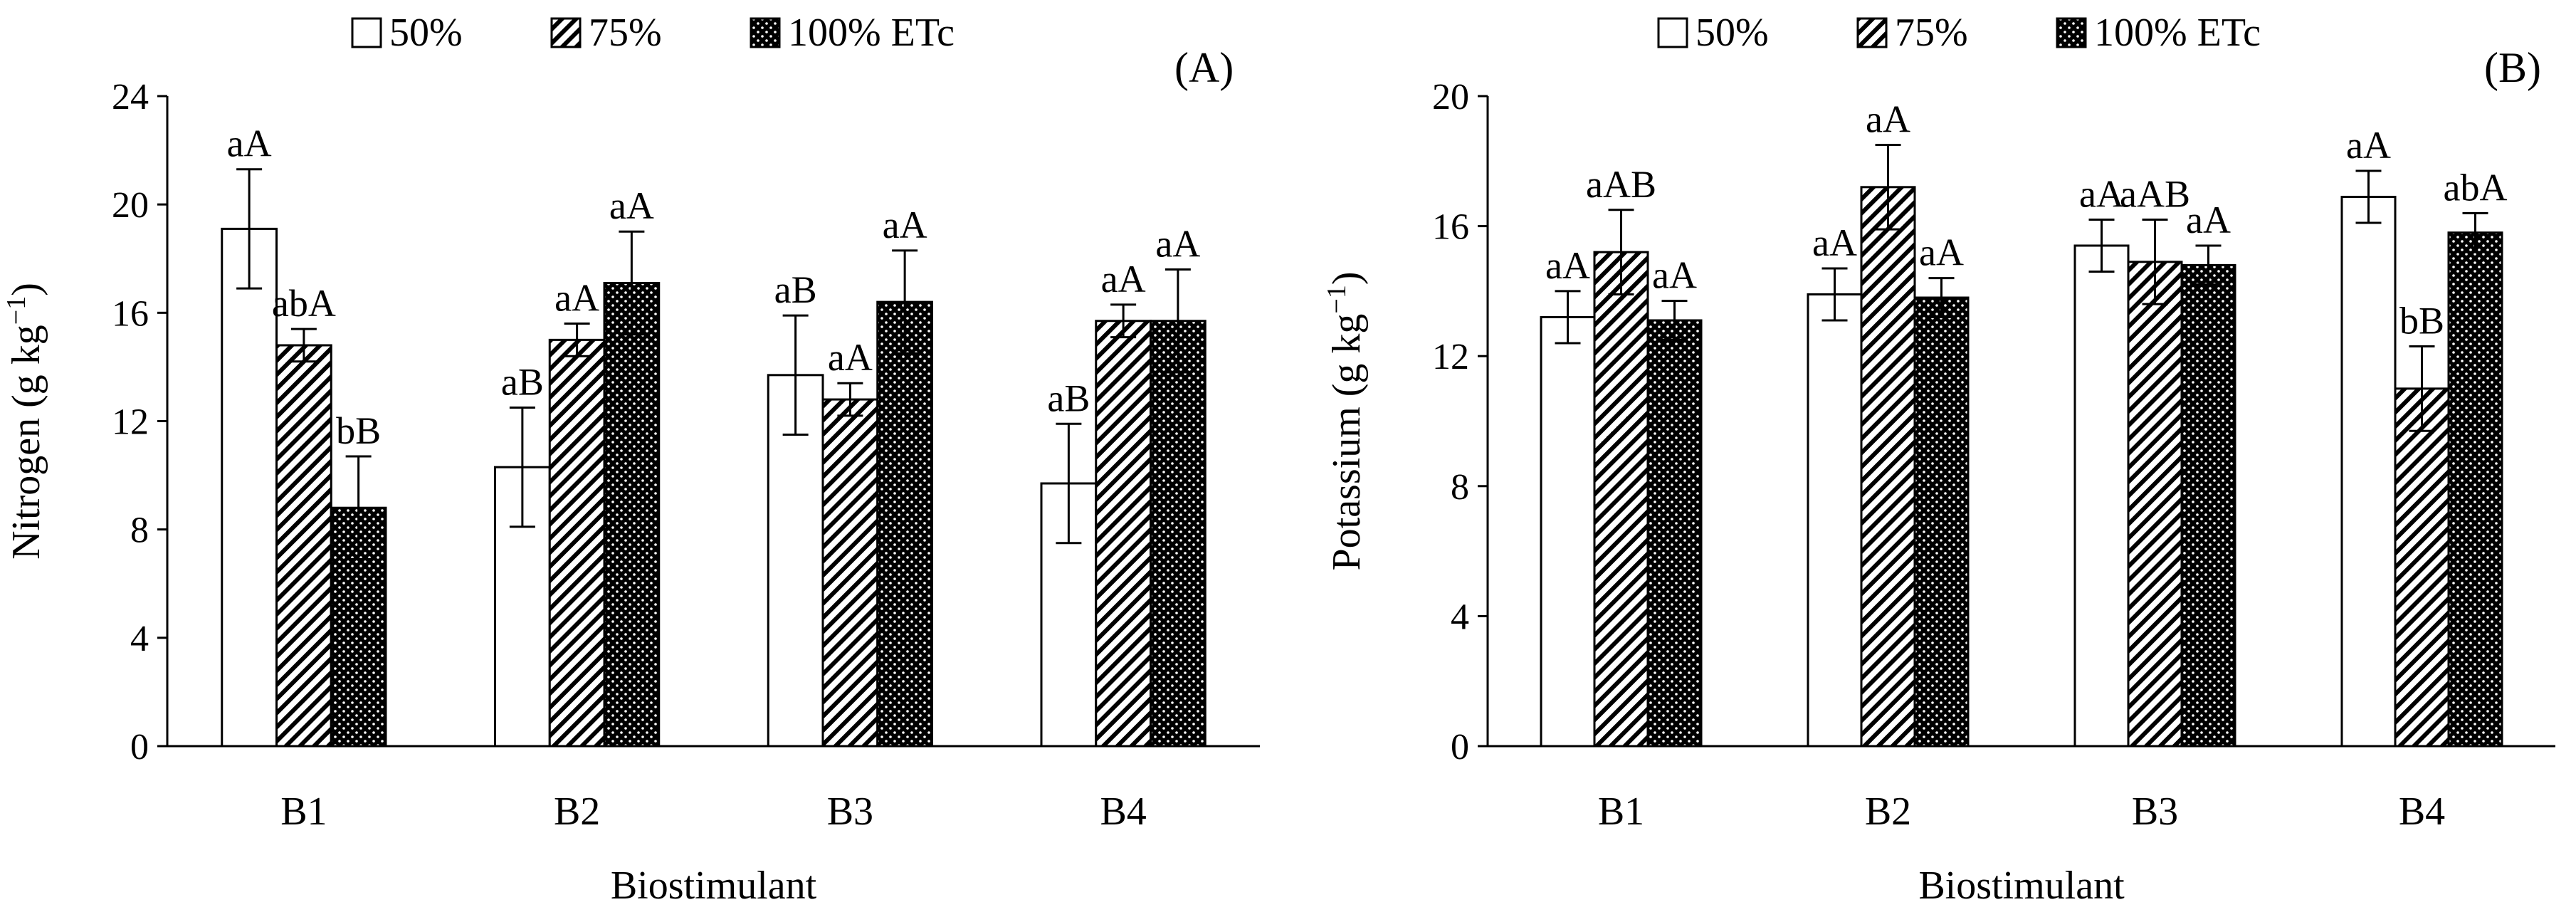 This screenshot has height=917, width=2576. Describe the element at coordinates (1204, 67) in the screenshot. I see `panel-label: (A)` at that location.